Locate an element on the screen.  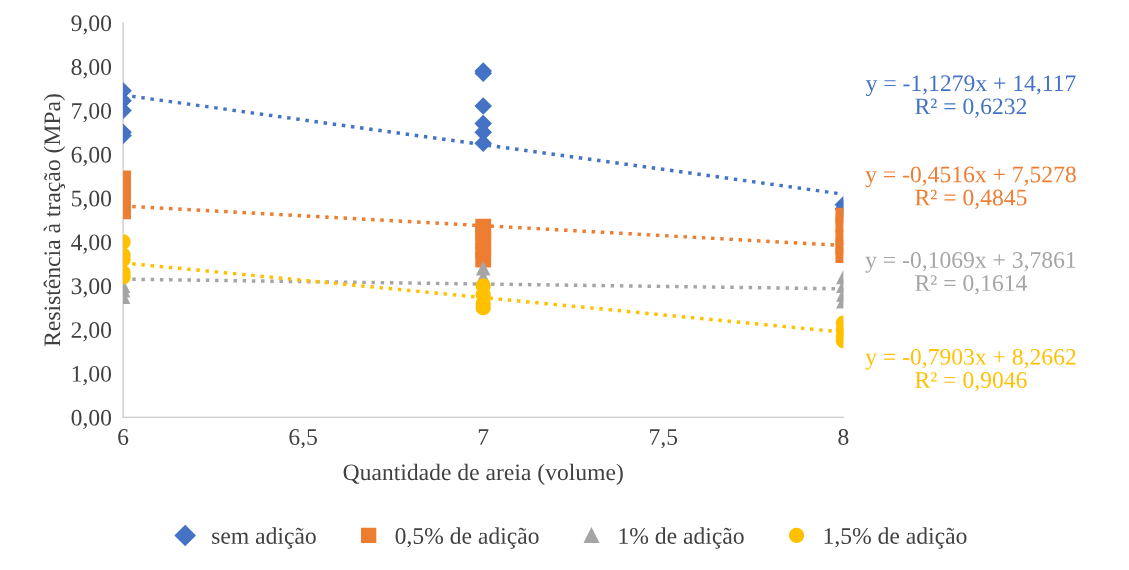
x-tick-label: 8 is located at coordinates (843, 437).